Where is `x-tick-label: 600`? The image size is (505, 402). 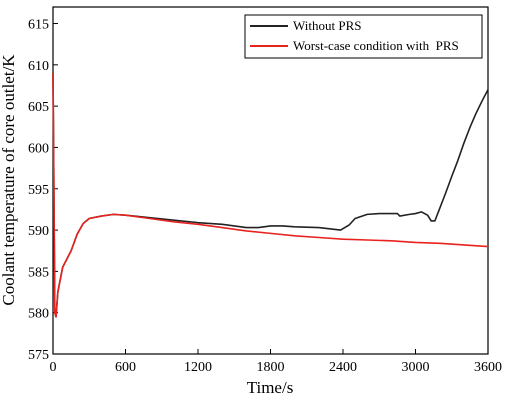 x-tick-label: 600 is located at coordinates (125, 367).